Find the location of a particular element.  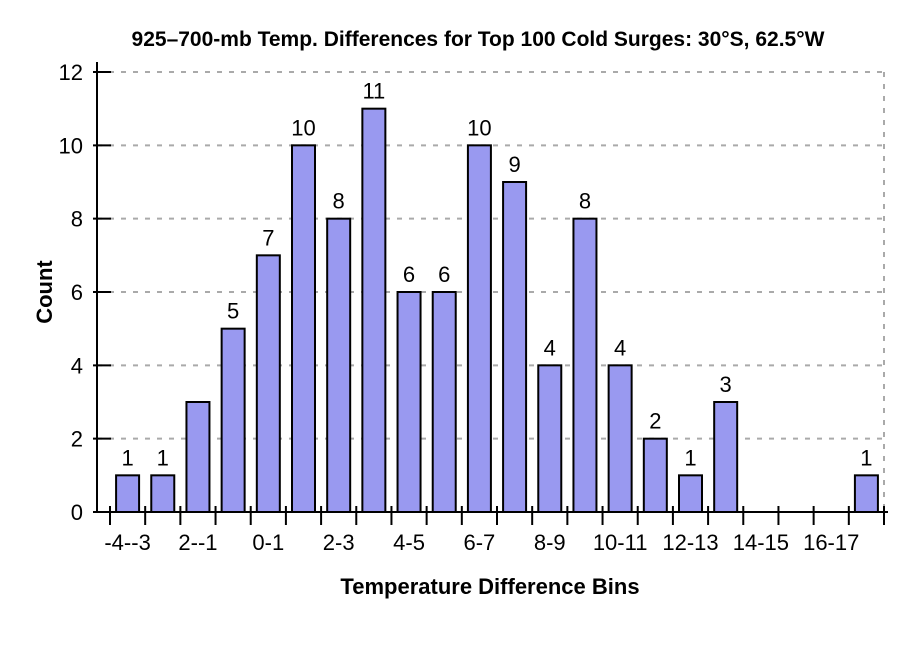

x-tick-label: 4-5 is located at coordinates (409, 542).